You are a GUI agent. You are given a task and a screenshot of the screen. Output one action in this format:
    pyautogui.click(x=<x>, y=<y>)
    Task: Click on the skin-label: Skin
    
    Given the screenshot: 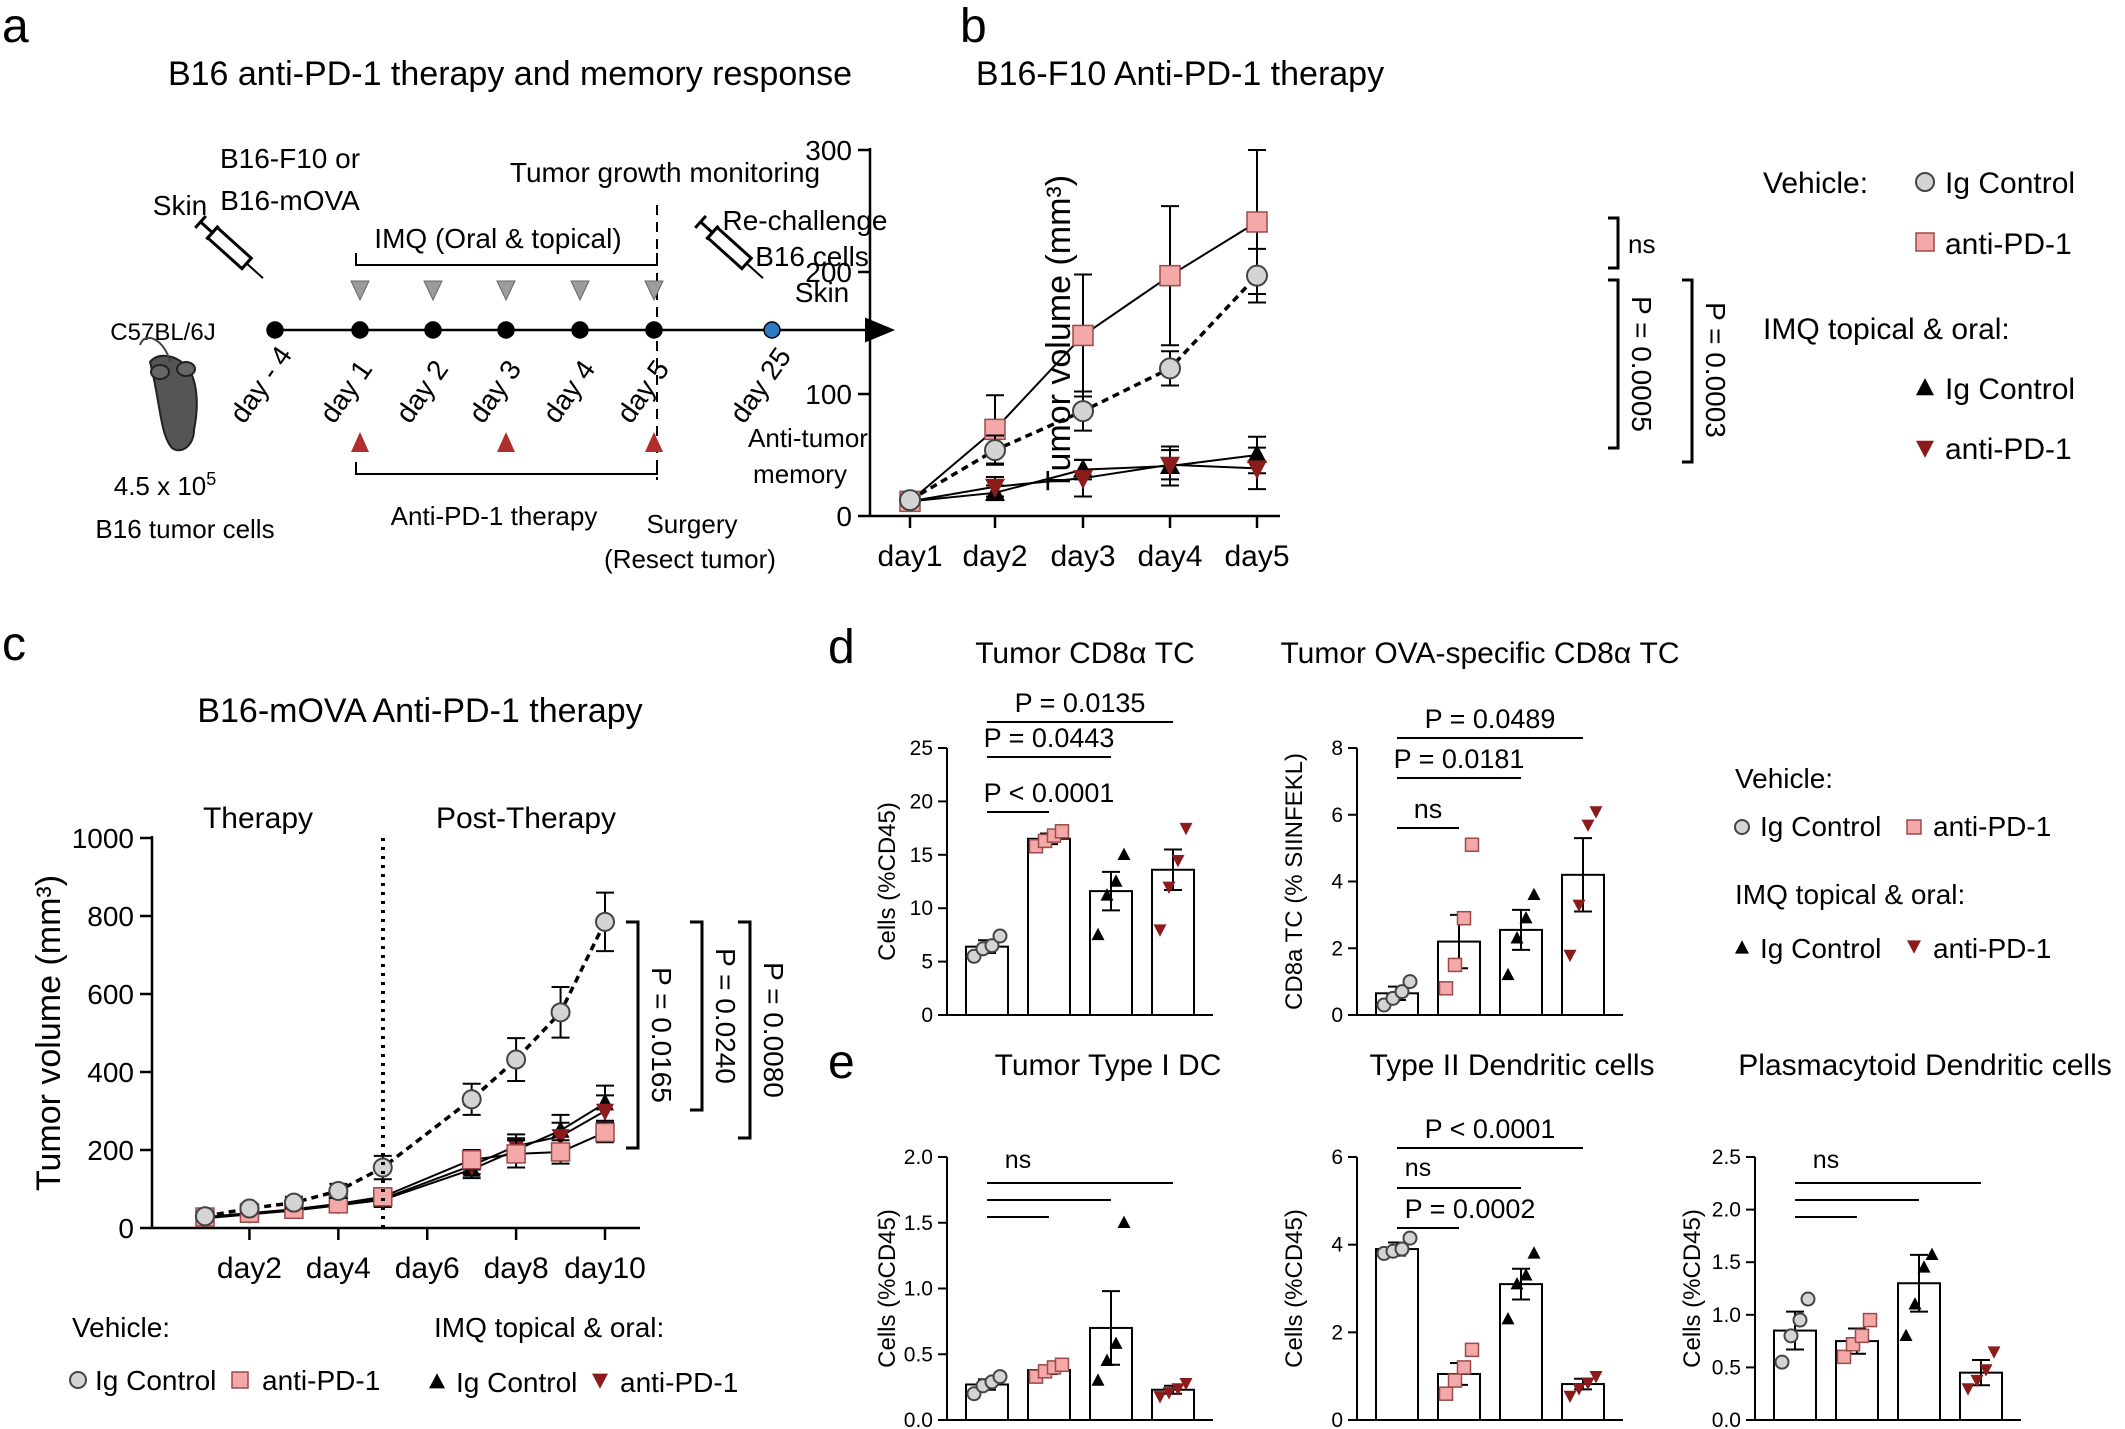 What is the action you would take?
    pyautogui.click(x=180, y=205)
    